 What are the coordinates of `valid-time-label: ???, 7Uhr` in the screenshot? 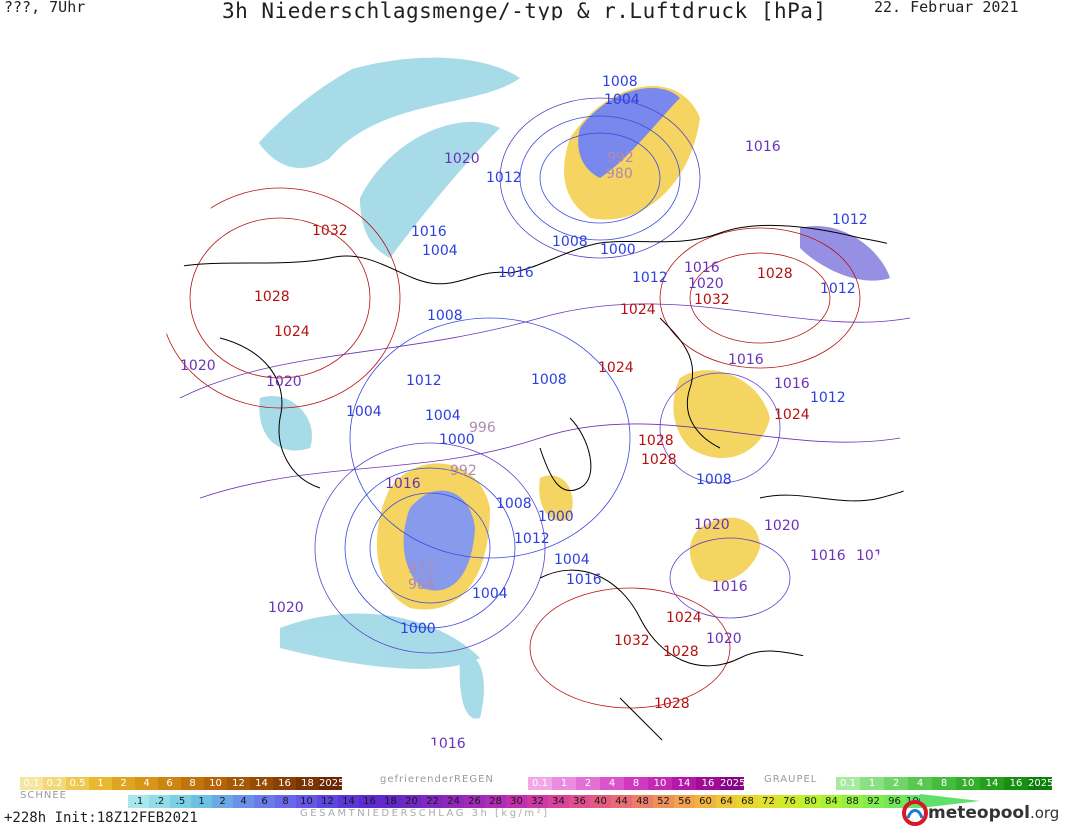 It's located at (45, 8).